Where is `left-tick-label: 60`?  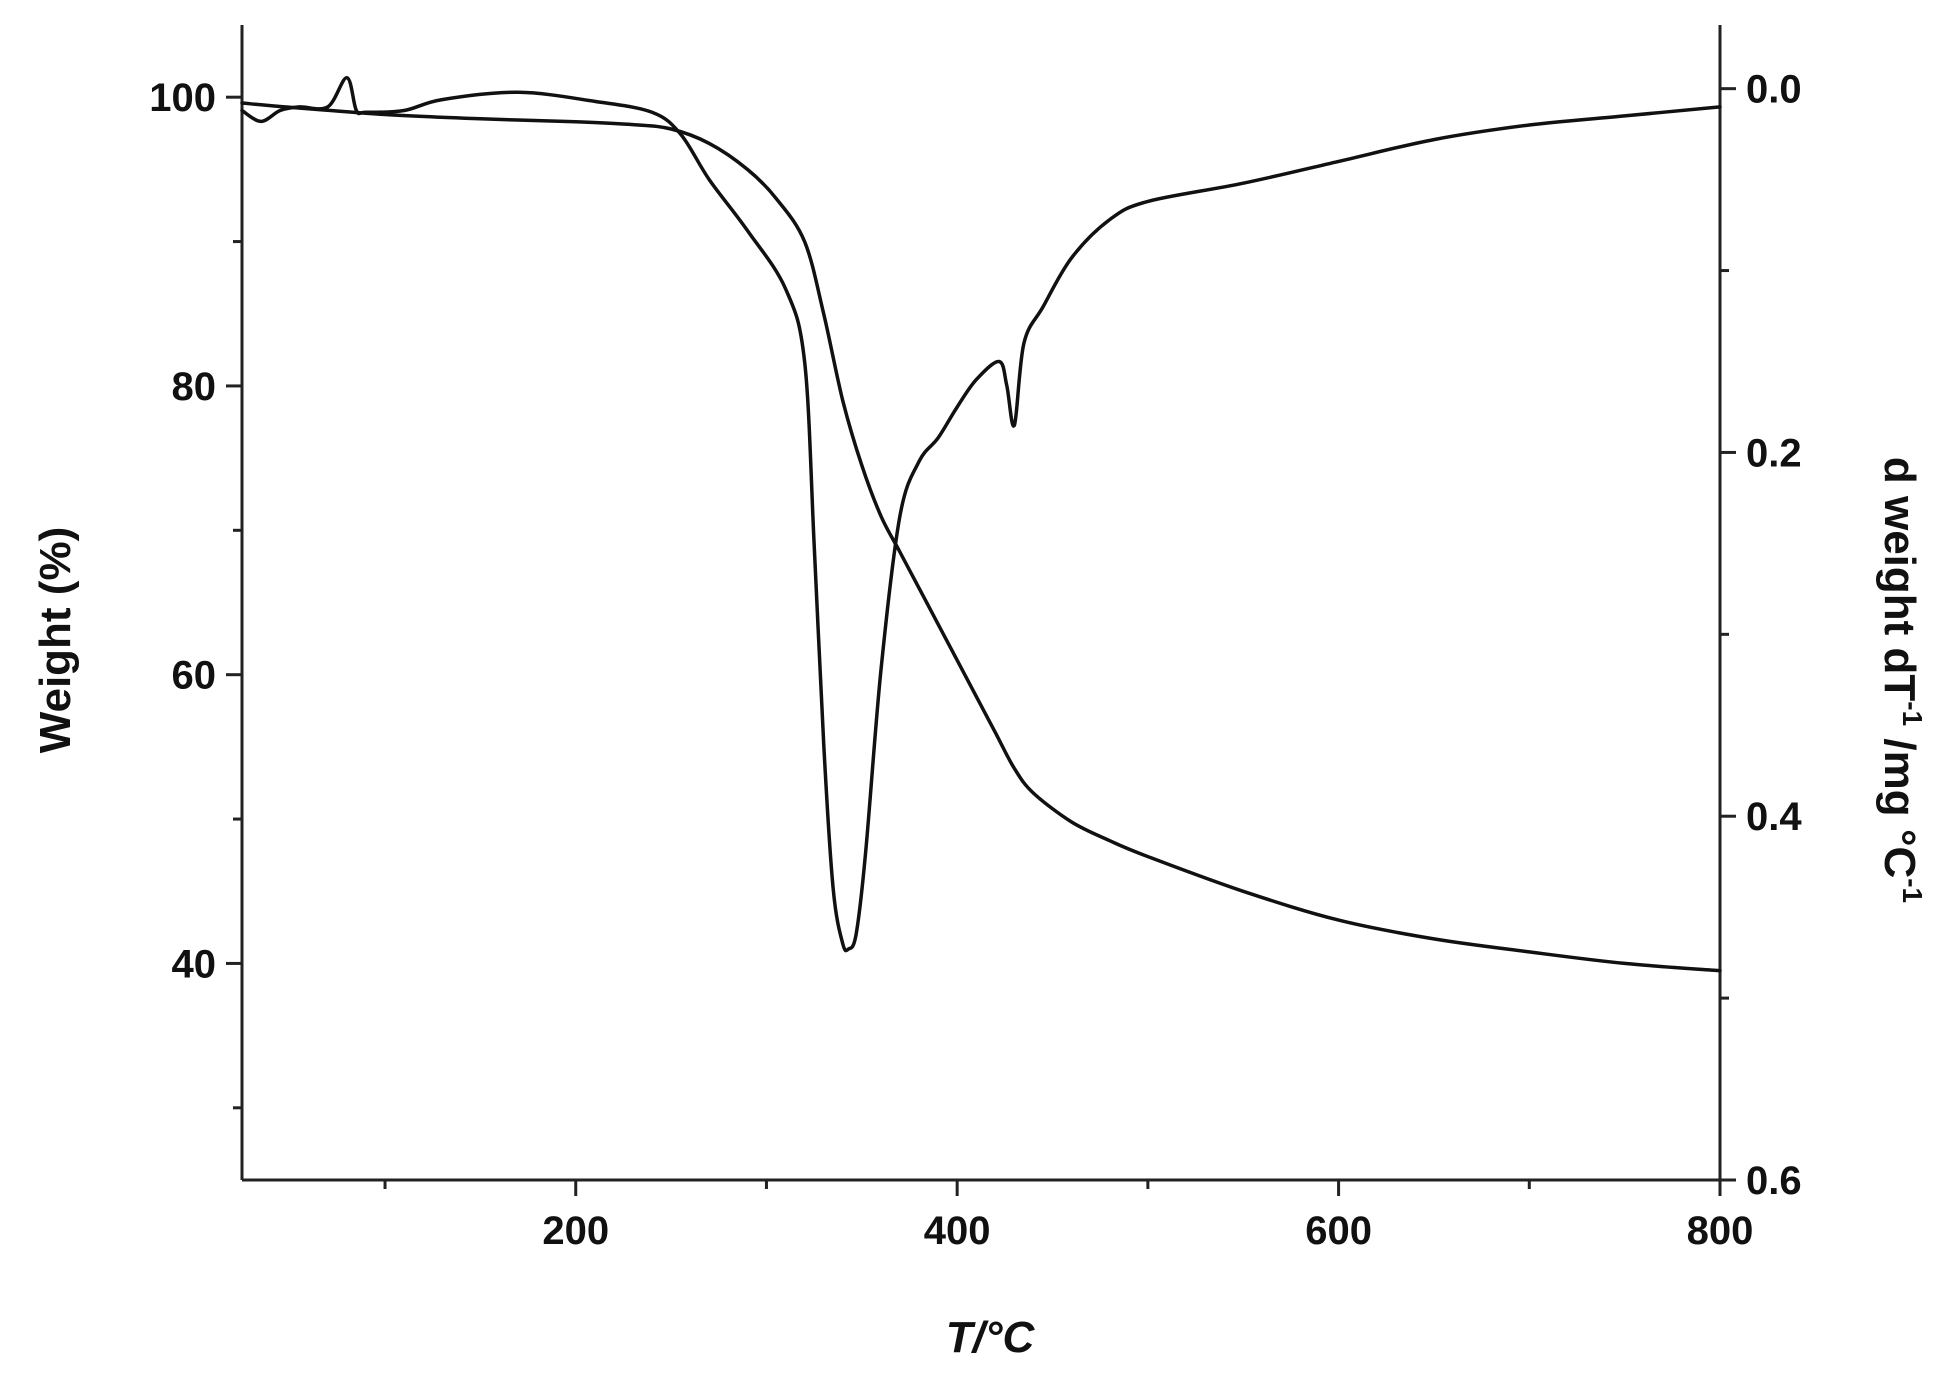 left-tick-label: 60 is located at coordinates (194, 676).